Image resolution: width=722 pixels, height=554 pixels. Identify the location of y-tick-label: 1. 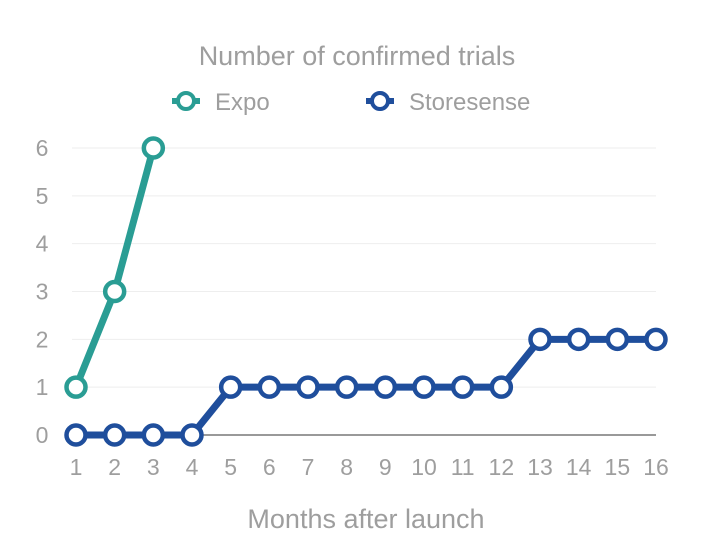
(42, 387).